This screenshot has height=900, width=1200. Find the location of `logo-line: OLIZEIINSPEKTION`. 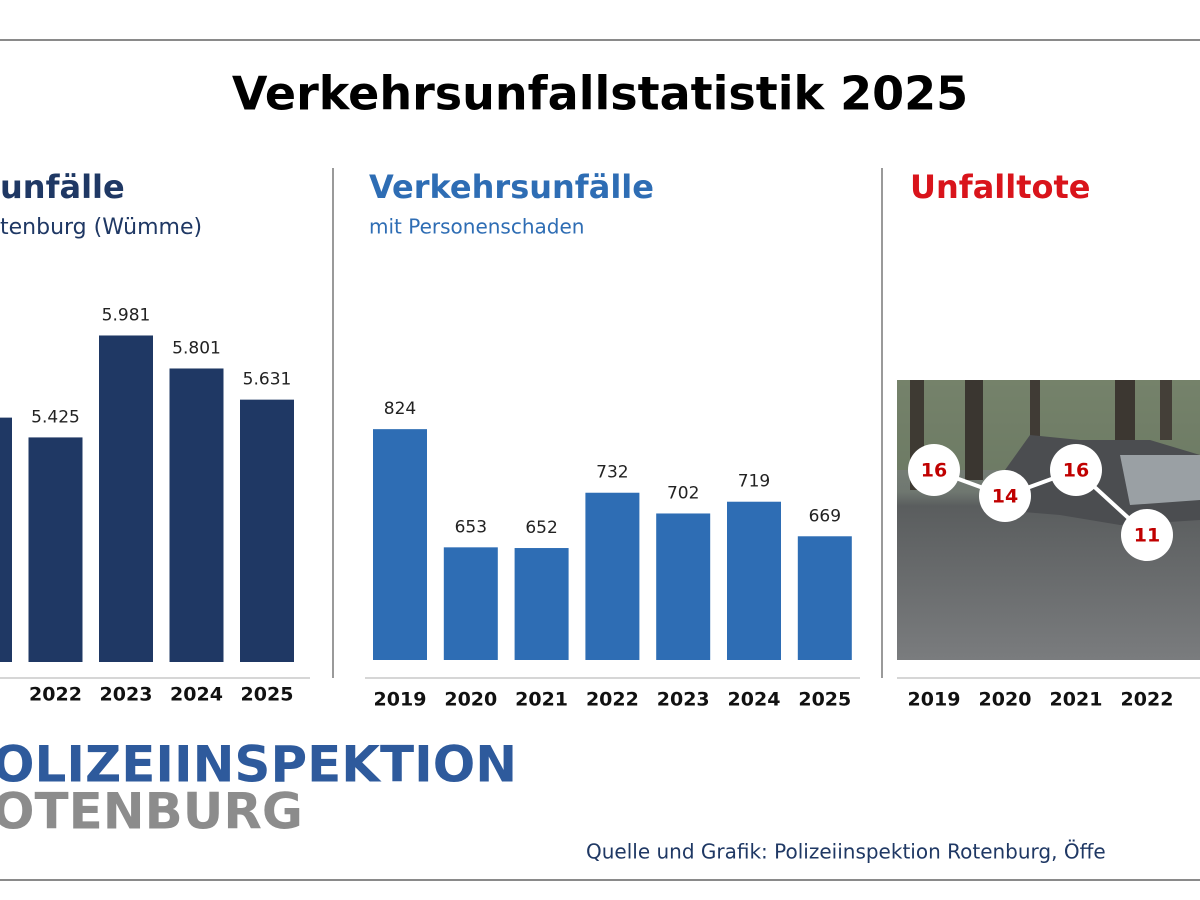

logo-line: OLIZEIINSPEKTION is located at coordinates (258, 765).